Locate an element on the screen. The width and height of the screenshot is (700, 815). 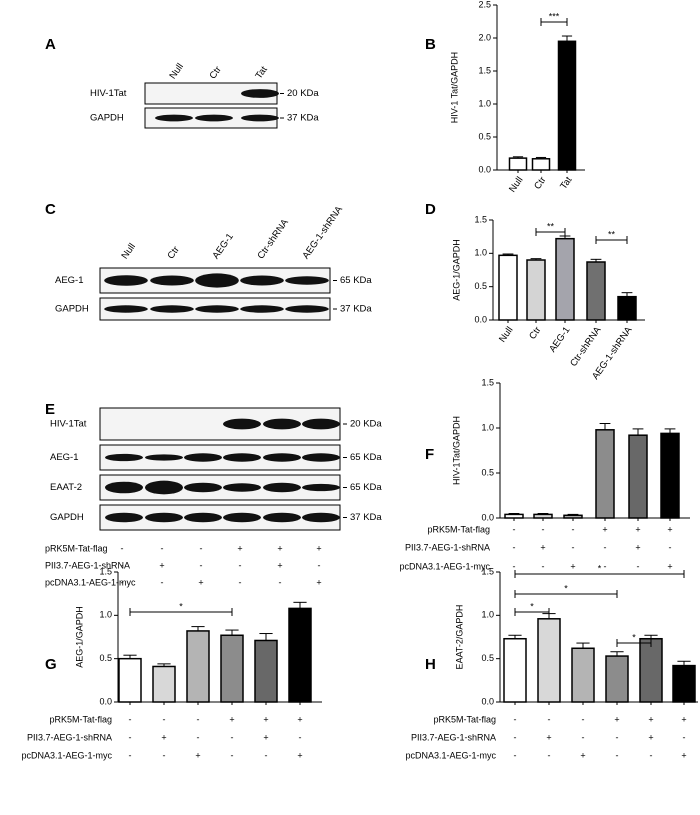
lane-label: AEG-1 is located at coordinates (223, 246).